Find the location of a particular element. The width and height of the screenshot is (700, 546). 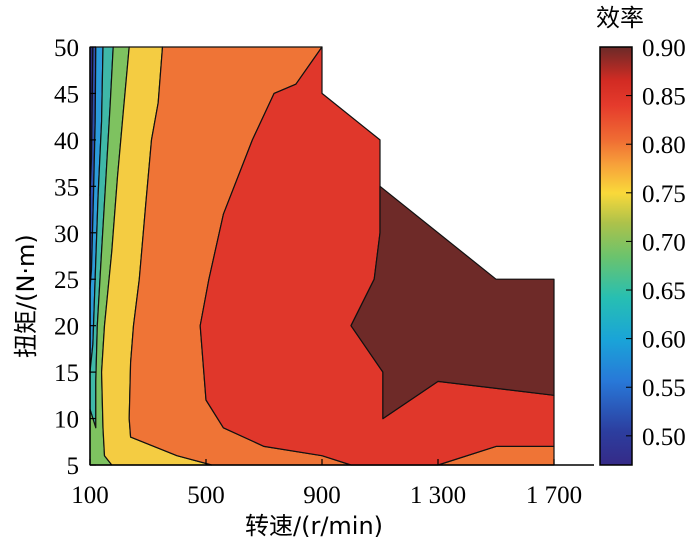

colorbar-tick-label: 0.65 is located at coordinates (664, 291).